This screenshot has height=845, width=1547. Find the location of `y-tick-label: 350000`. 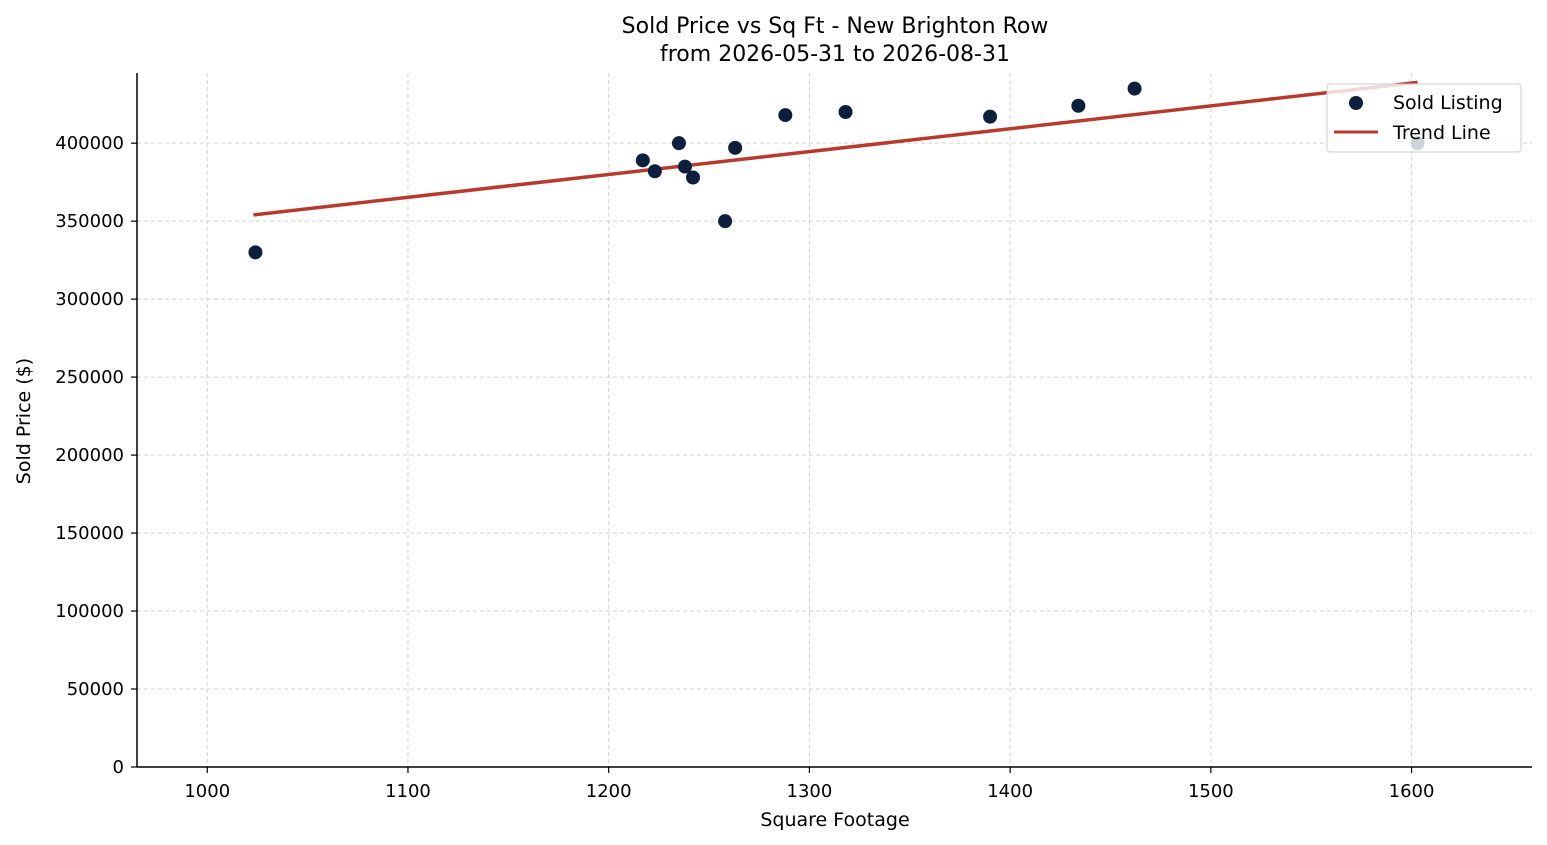

y-tick-label: 350000 is located at coordinates (89, 221).